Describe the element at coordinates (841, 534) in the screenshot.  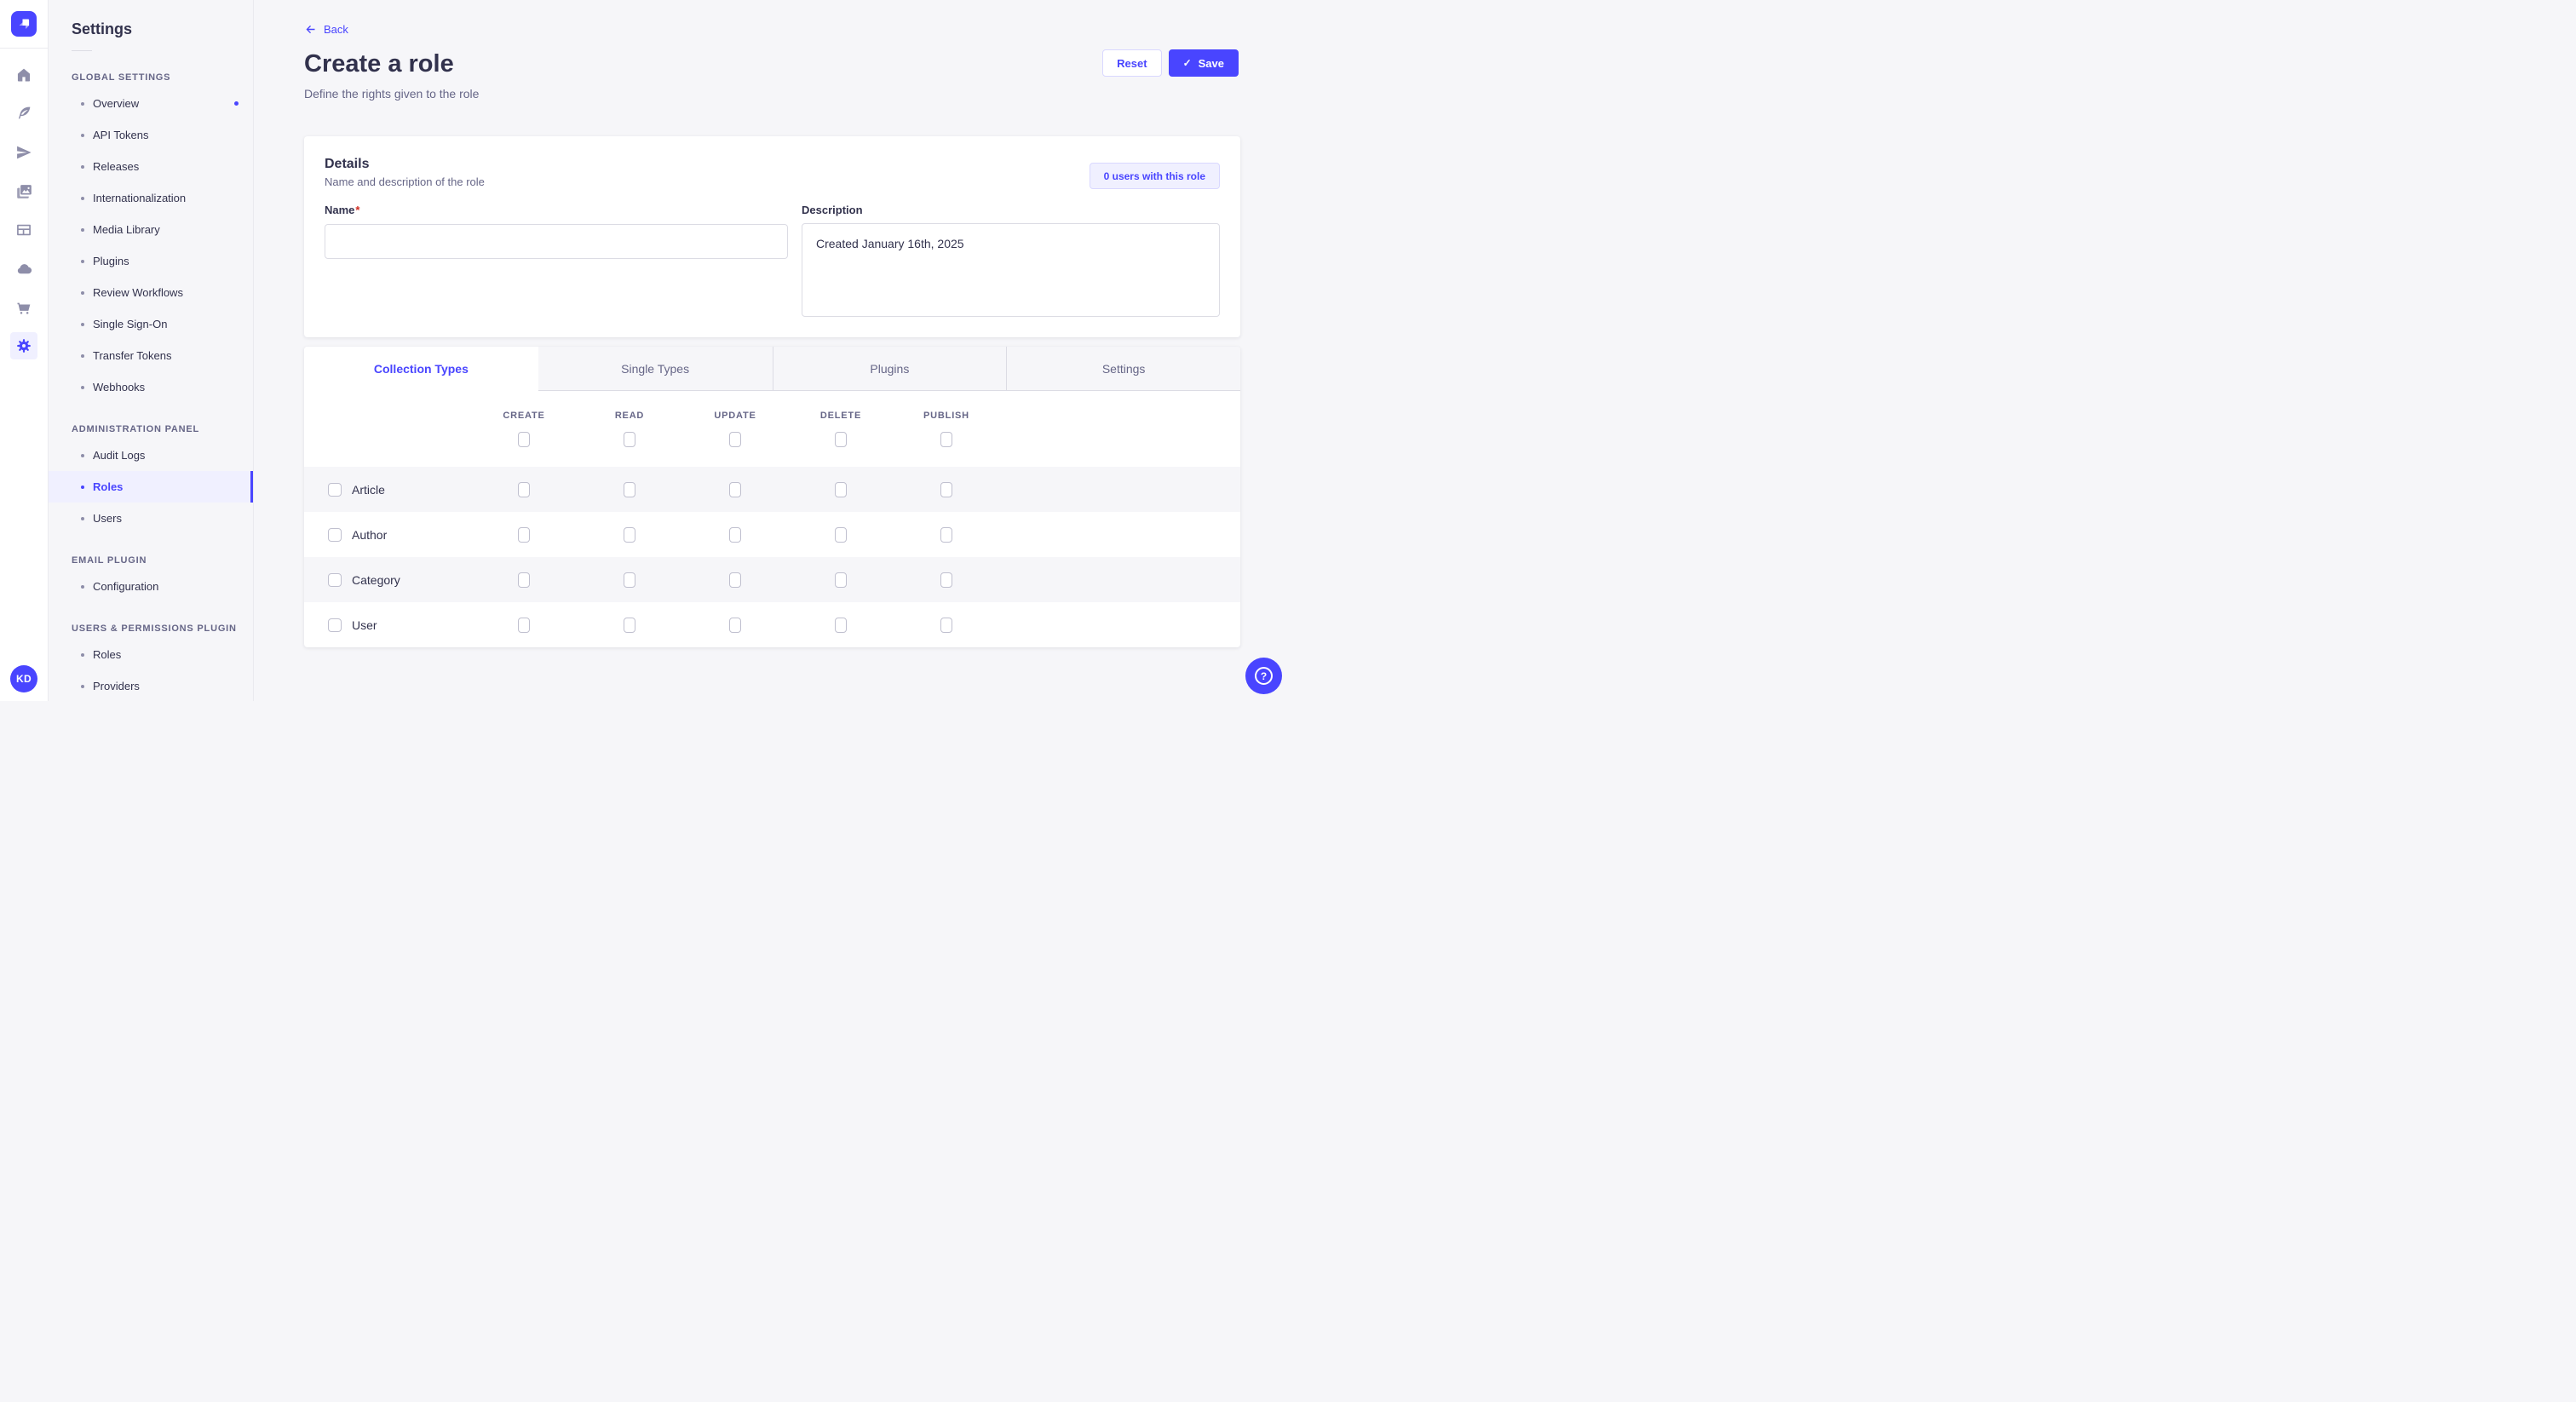
I see `author-delete-checkbox` at that location.